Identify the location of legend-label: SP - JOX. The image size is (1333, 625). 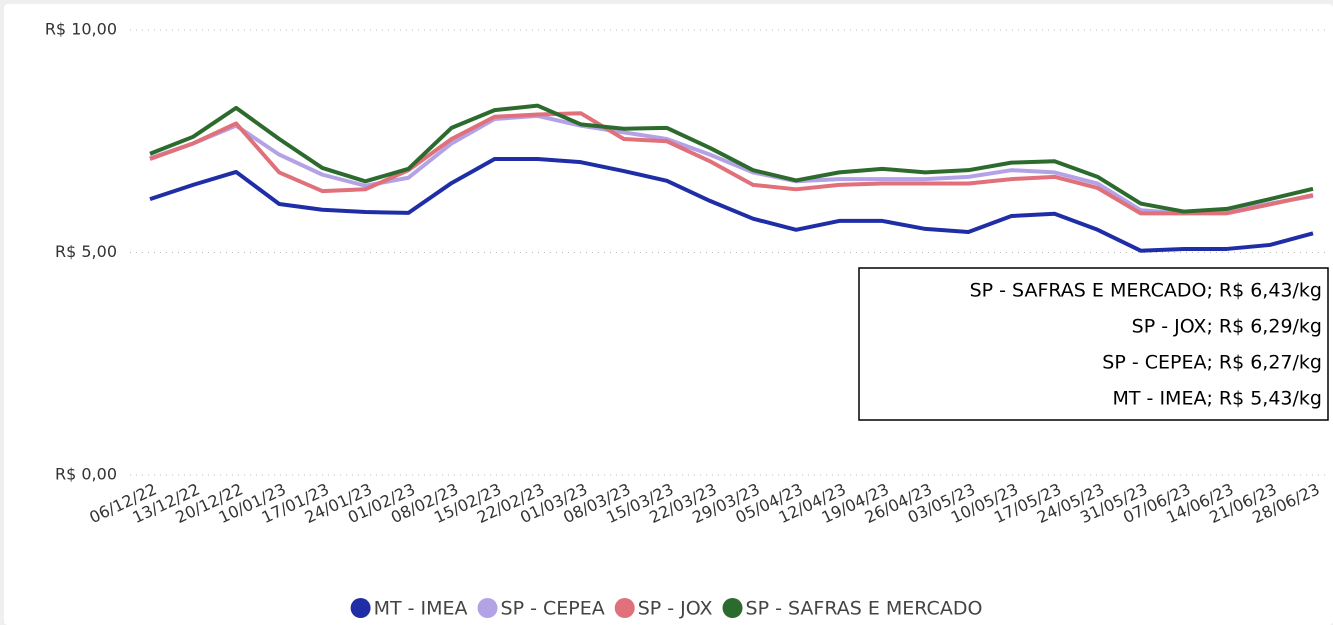
(675, 609).